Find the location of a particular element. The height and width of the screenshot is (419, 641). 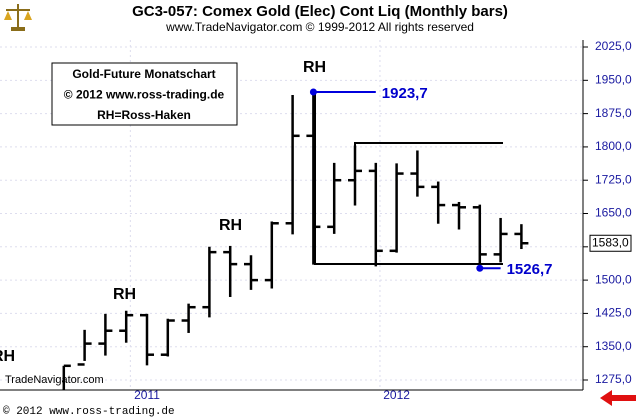

y-tick-label: 1500,0 is located at coordinates (613, 279).